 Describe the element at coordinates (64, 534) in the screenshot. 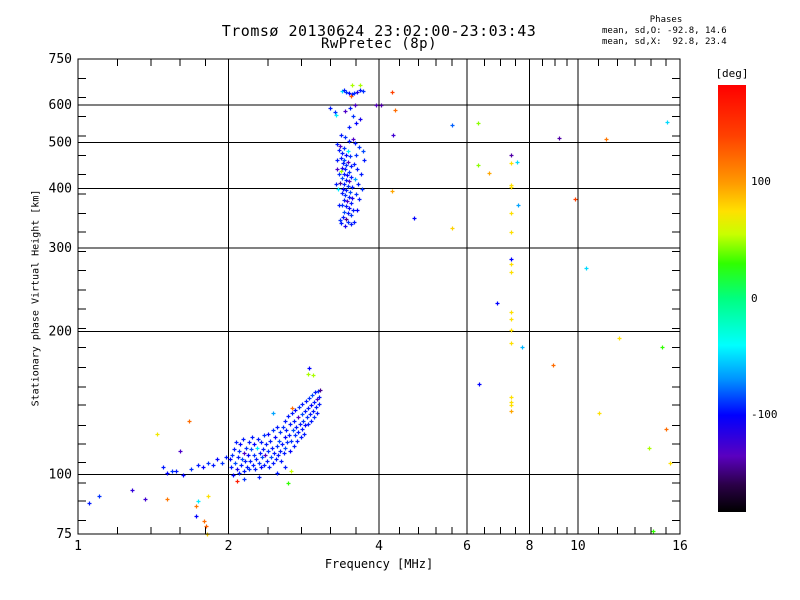

I see `y-tick-label: 75` at that location.